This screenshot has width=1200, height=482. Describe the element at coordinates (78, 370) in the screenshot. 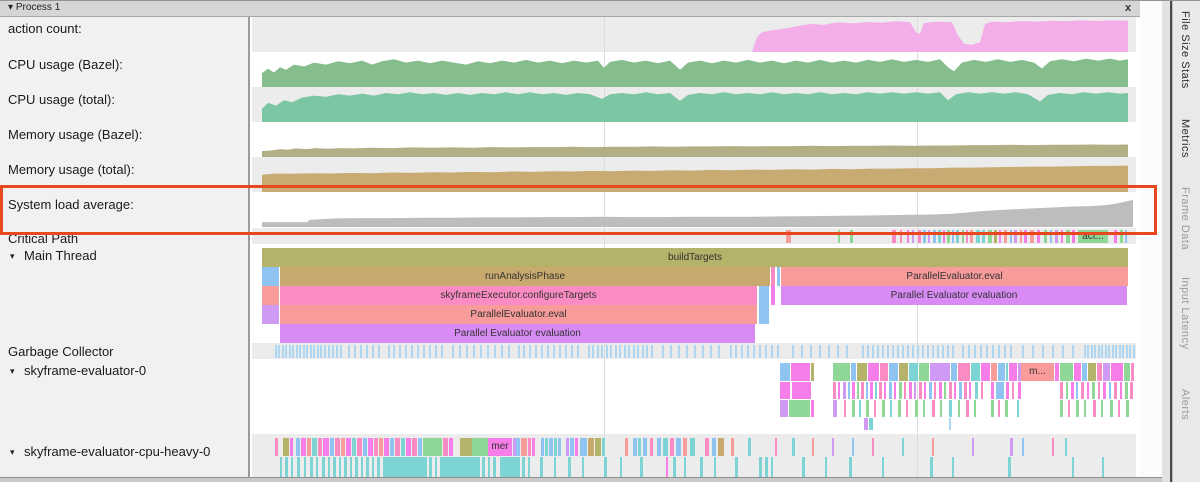

I see `sidebar-item-skyframe-evaluator-0: ▾ skyframe-evaluator-0` at that location.